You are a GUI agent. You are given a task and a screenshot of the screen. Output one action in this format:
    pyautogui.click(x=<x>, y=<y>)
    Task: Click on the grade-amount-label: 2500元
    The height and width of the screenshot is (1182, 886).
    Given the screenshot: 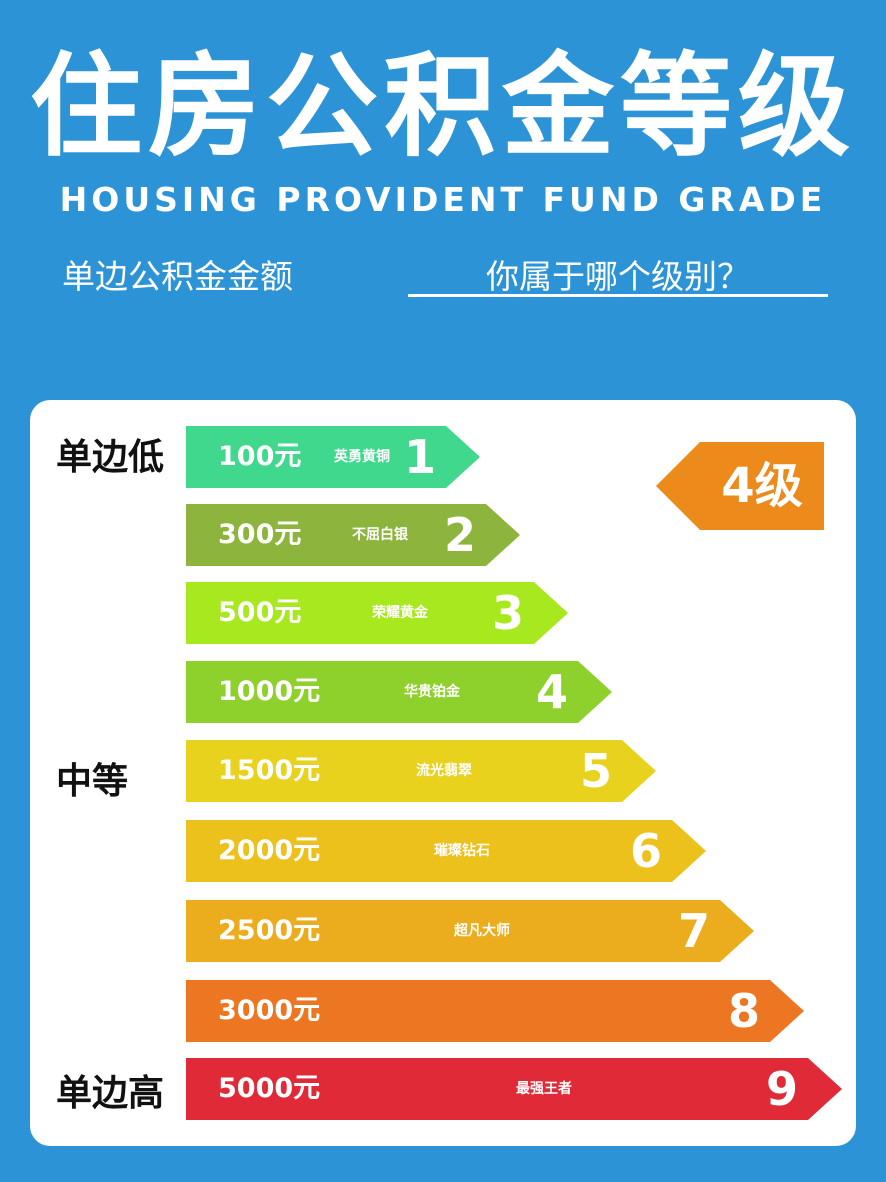 What is the action you would take?
    pyautogui.click(x=269, y=930)
    